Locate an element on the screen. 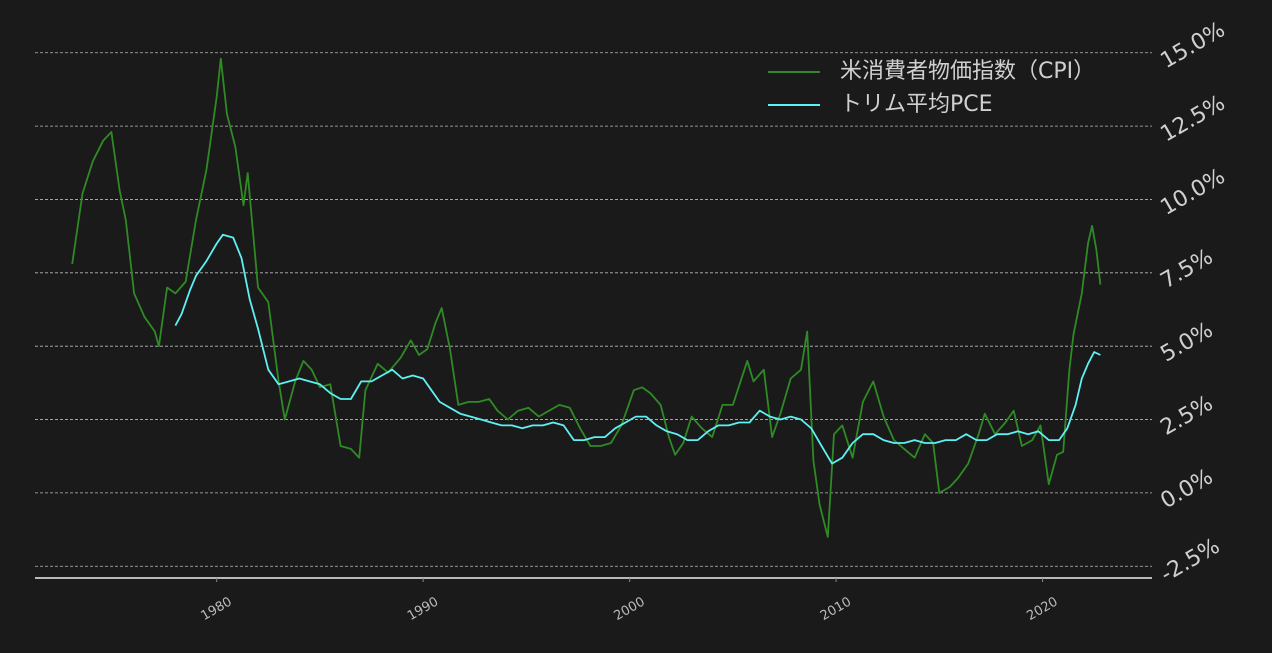 The height and width of the screenshot is (653, 1272). legend-label: 米消費者物価指数（CPI） is located at coordinates (967, 71).